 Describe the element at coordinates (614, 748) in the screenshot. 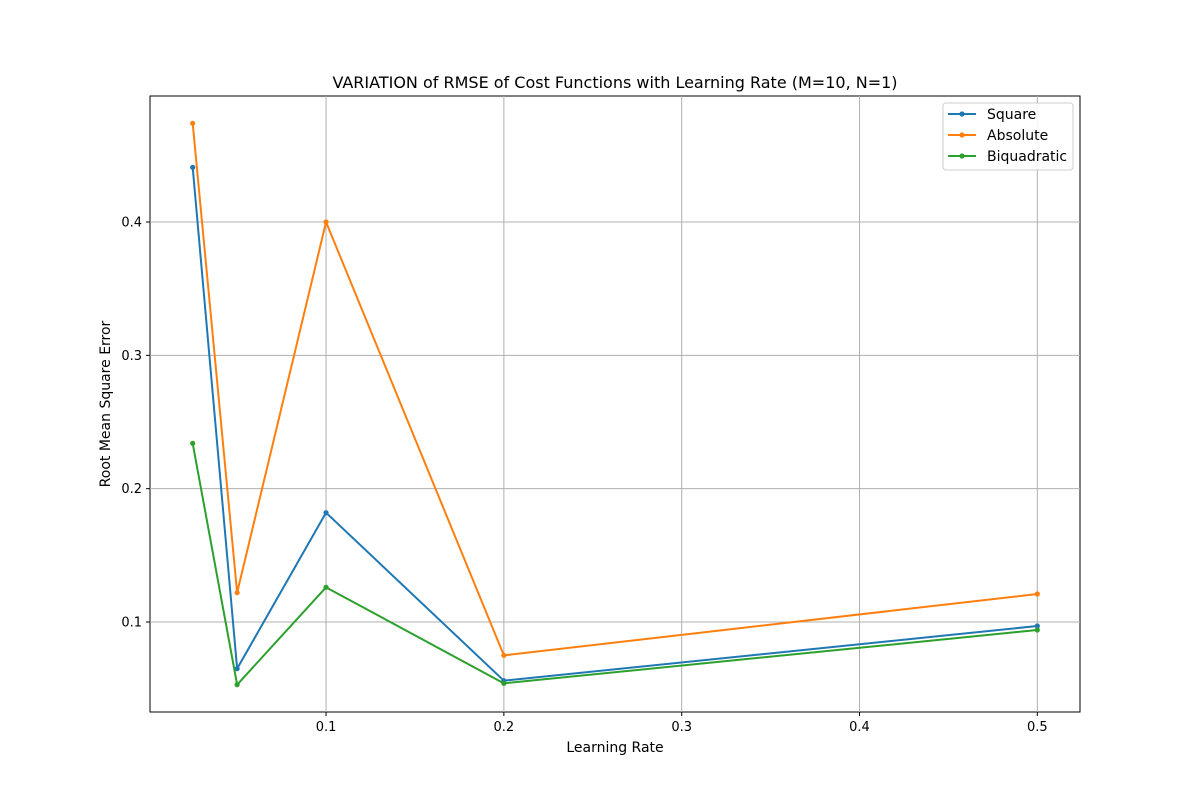

I see `x-axis-title: Learning Rate` at that location.